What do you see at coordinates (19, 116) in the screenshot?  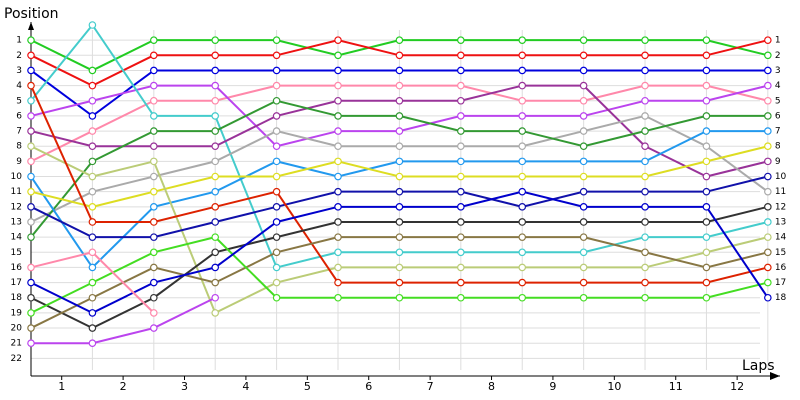 I see `y-tick-label: 6` at bounding box center [19, 116].